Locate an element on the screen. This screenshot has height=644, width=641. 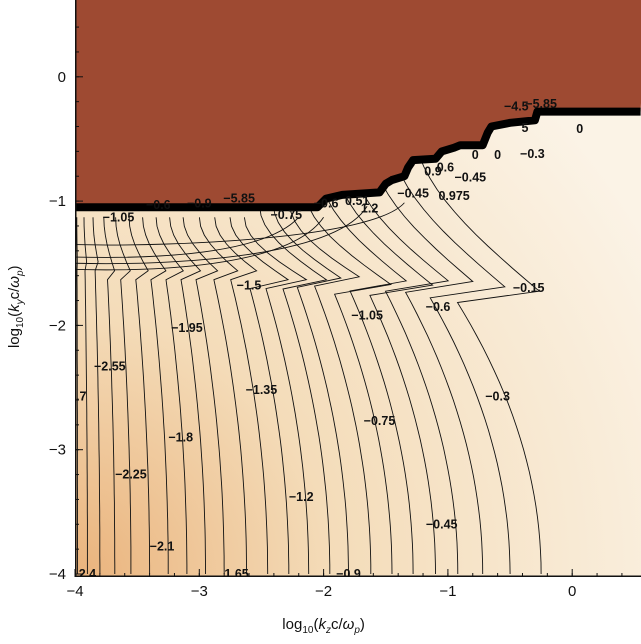
contour-label: 0.51 is located at coordinates (357, 201).